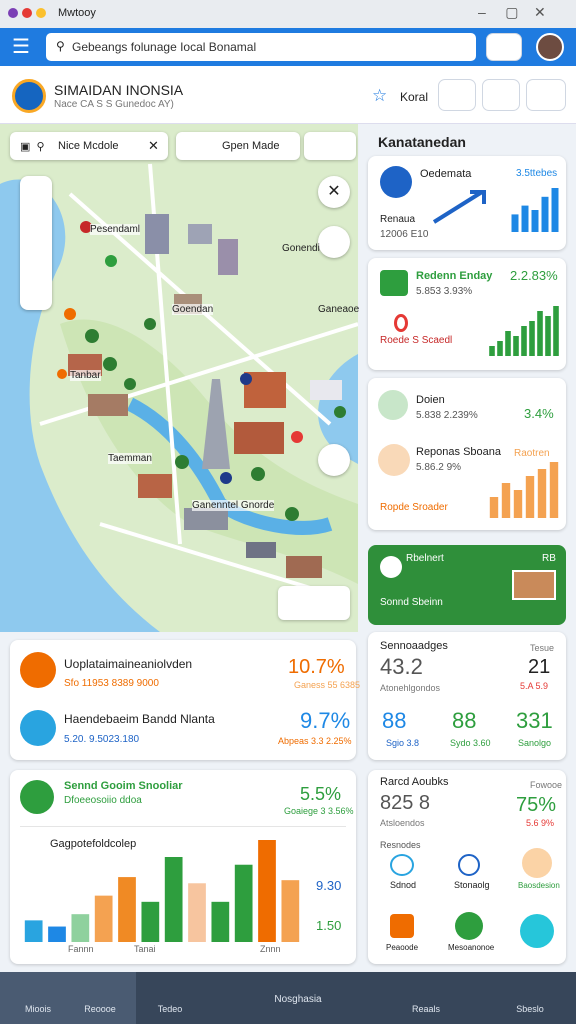  Describe the element at coordinates (298, 999) in the screenshot. I see `nav-item: Nosghasia` at that location.